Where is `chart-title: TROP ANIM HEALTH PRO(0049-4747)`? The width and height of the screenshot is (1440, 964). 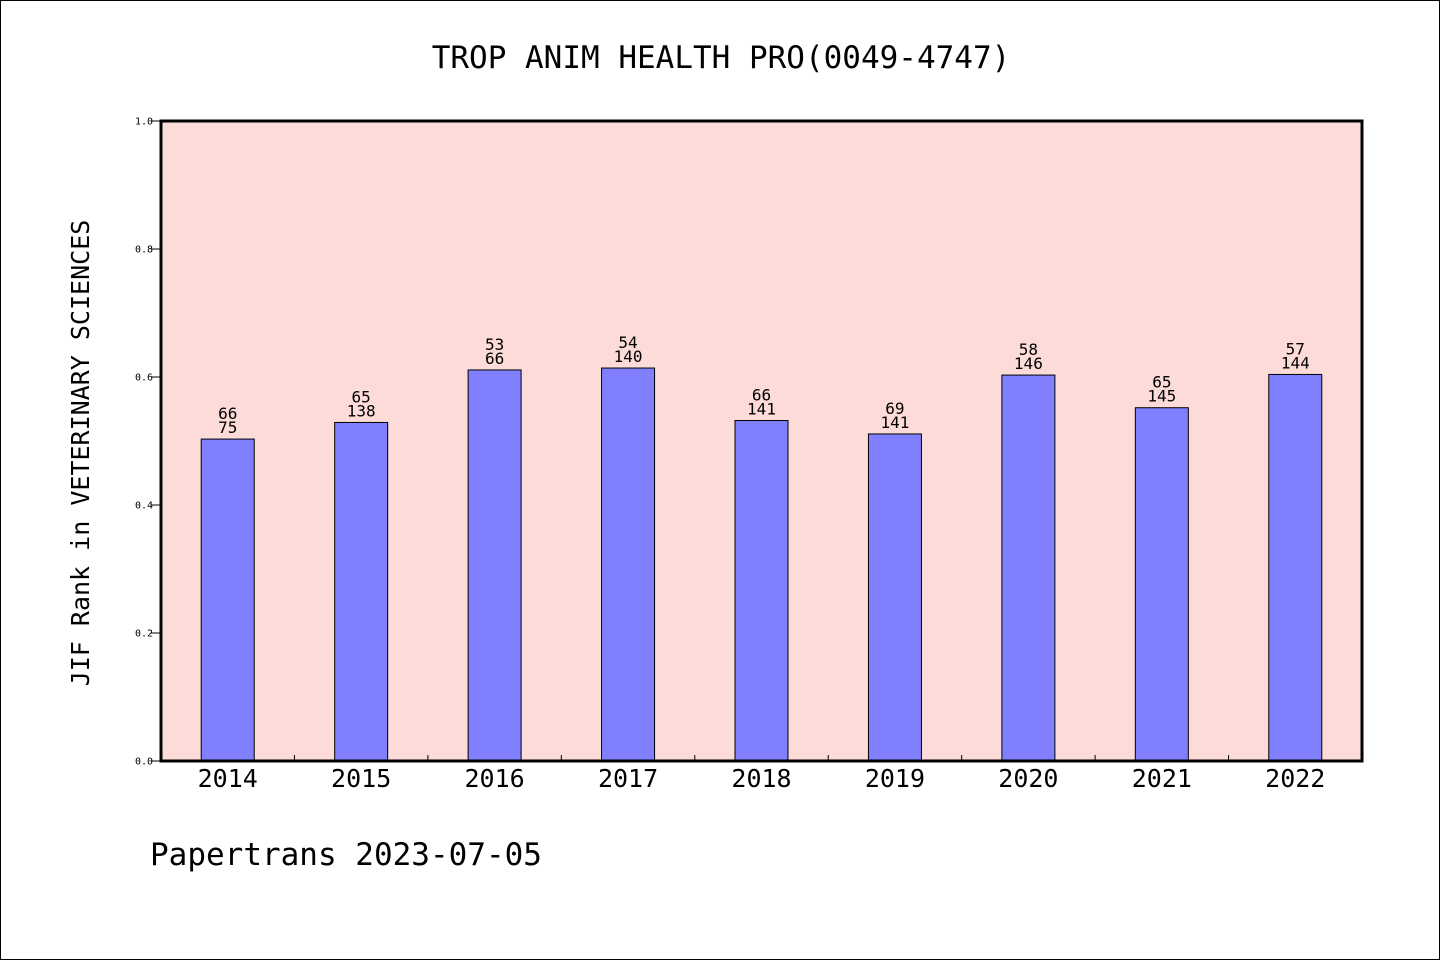 chart-title: TROP ANIM HEALTH PRO(0049-4747) is located at coordinates (721, 58).